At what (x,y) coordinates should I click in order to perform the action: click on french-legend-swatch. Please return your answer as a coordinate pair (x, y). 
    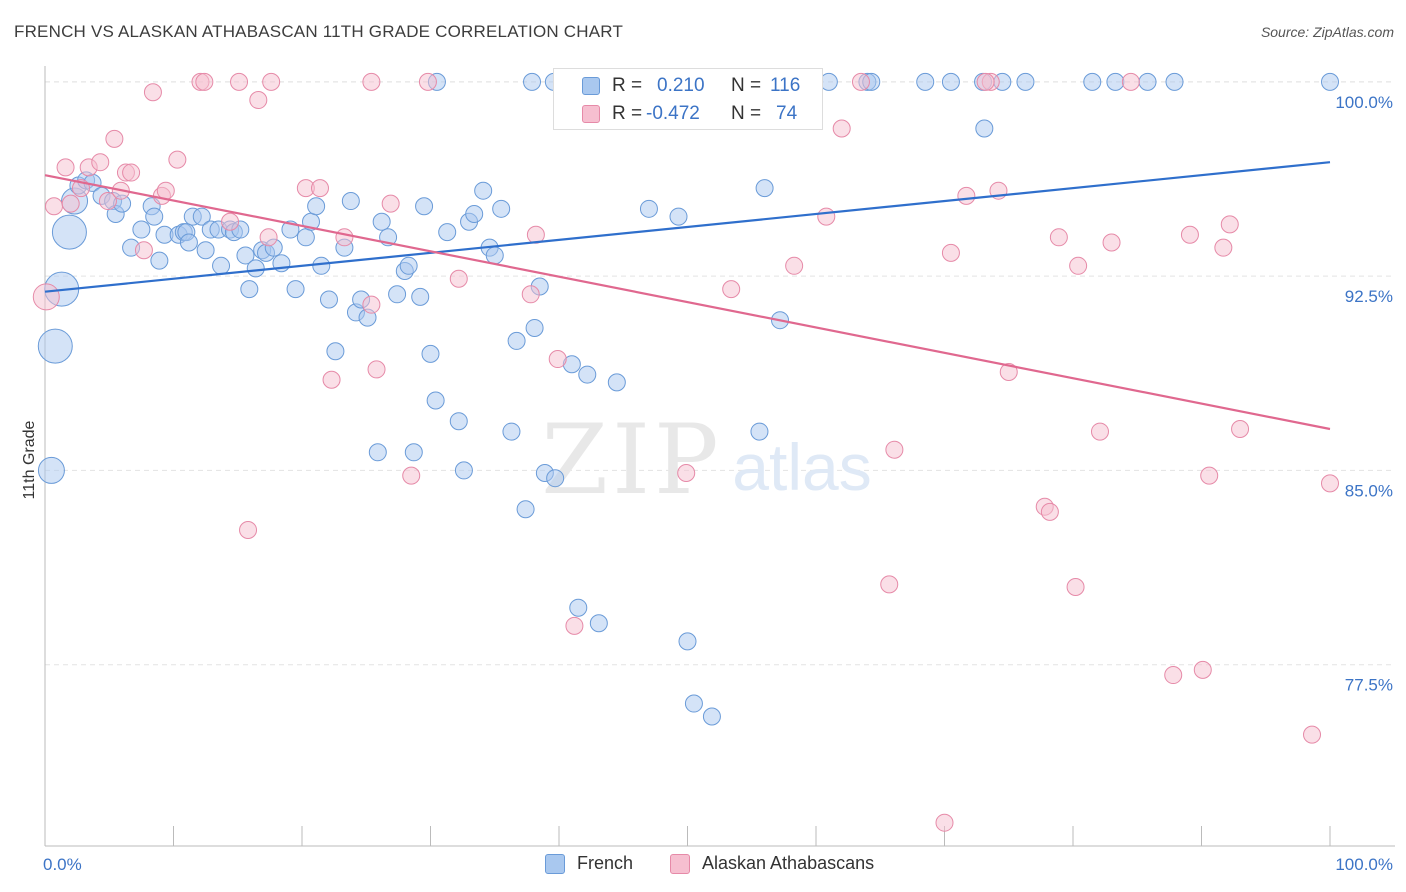
    Looking at the image, I should click on (555, 864).